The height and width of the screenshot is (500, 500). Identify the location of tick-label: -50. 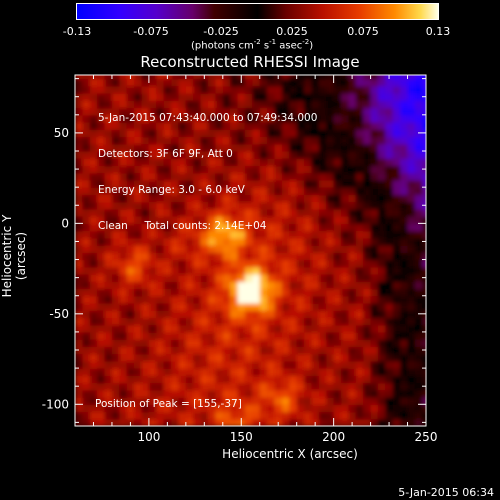
(59, 314).